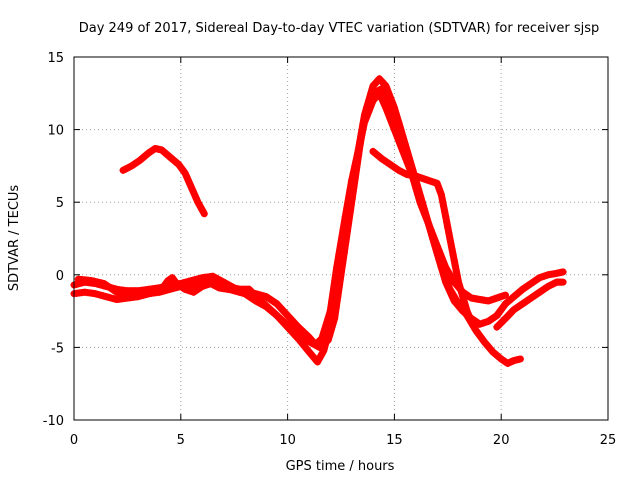 Image resolution: width=640 pixels, height=480 pixels. What do you see at coordinates (60, 203) in the screenshot?
I see `y-tick-label: 5` at bounding box center [60, 203].